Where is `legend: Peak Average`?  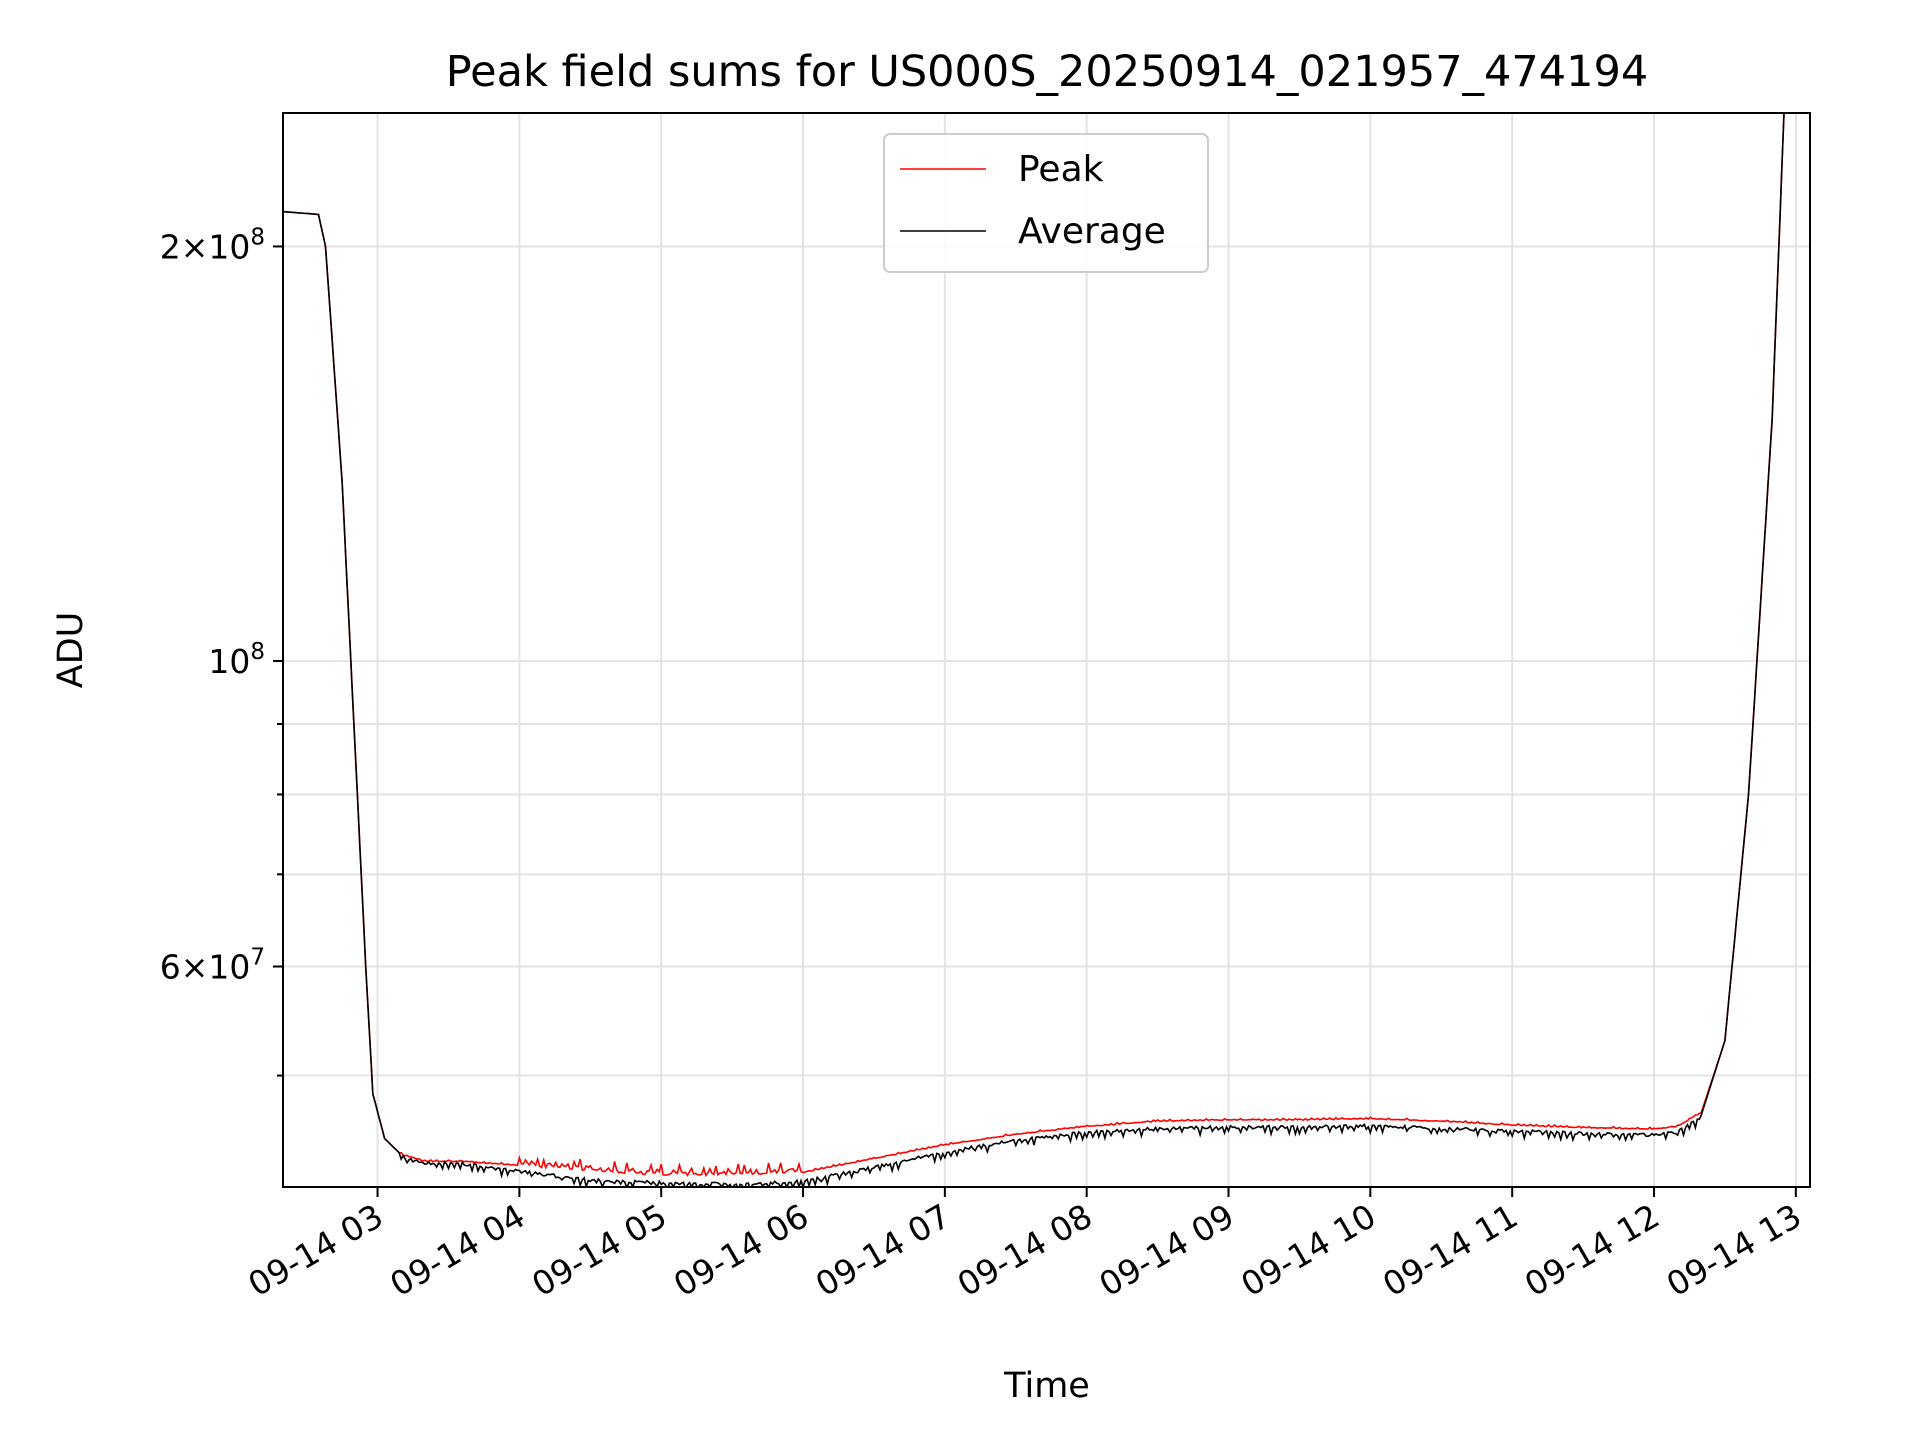
legend: Peak Average is located at coordinates (1046, 203).